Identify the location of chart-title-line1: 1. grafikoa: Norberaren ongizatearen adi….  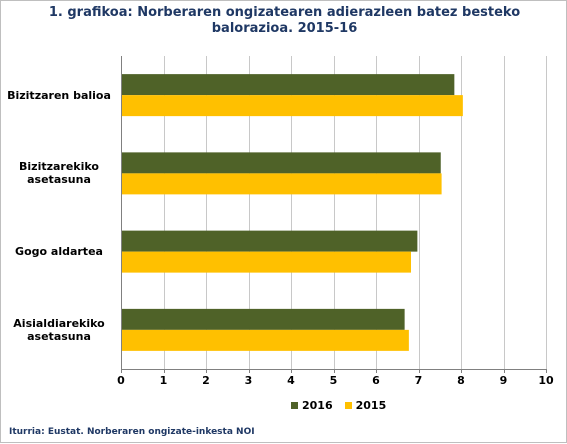
(284, 12).